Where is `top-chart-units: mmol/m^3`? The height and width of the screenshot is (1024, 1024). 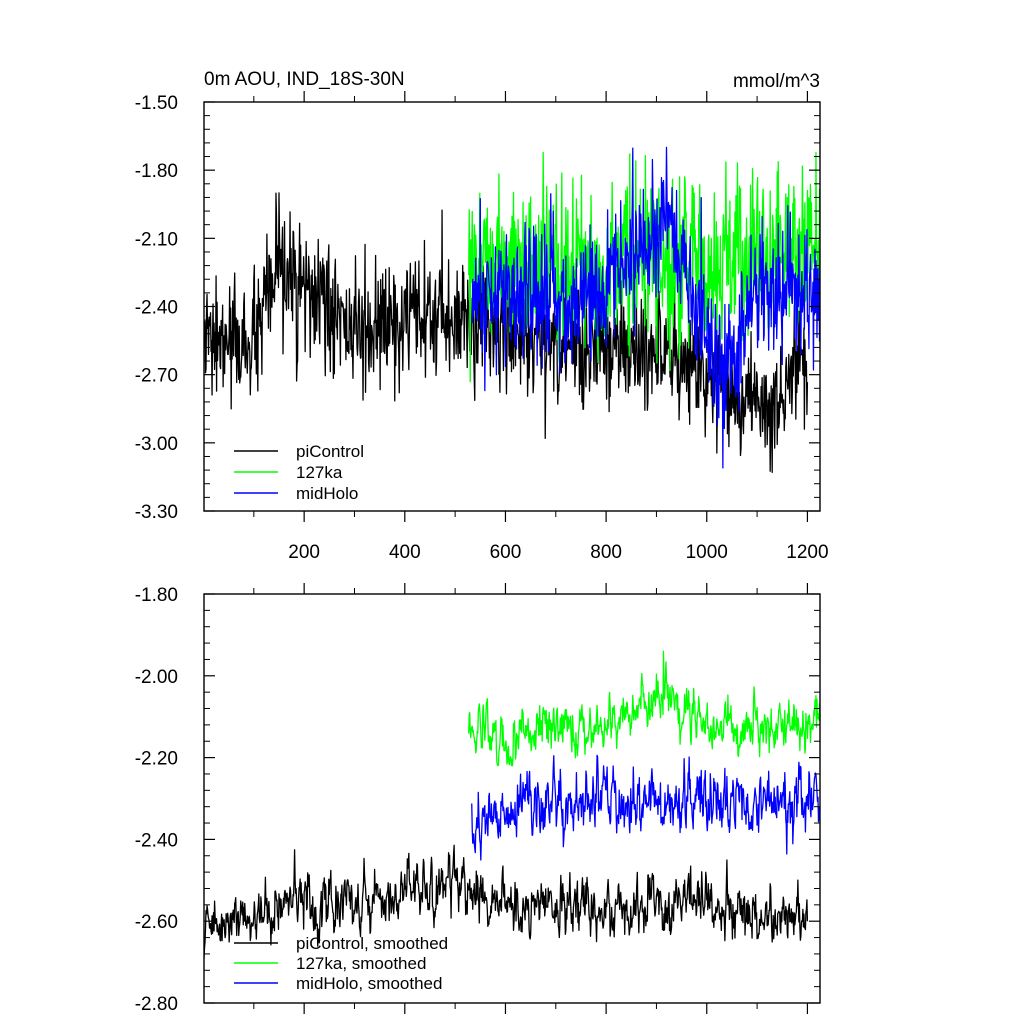 top-chart-units: mmol/m^3 is located at coordinates (776, 81).